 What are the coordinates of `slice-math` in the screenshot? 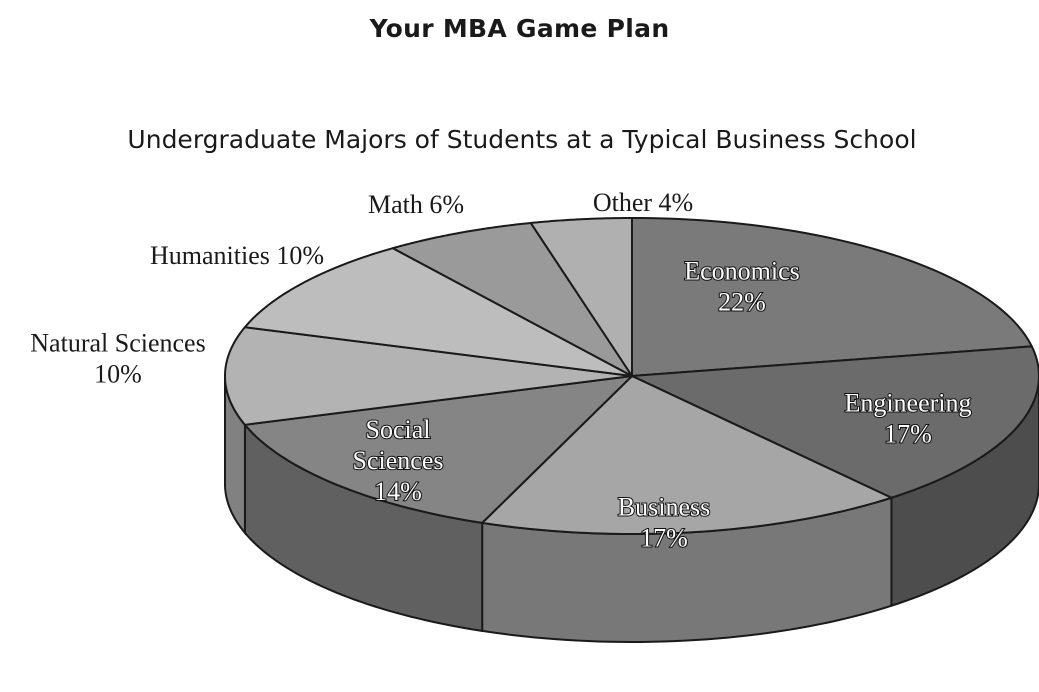 It's located at (512, 299).